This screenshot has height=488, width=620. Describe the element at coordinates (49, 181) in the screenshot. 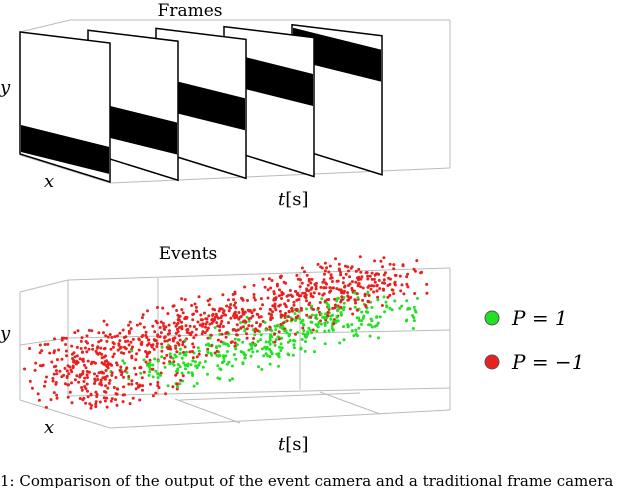

I see `frames-x-label: x` at that location.